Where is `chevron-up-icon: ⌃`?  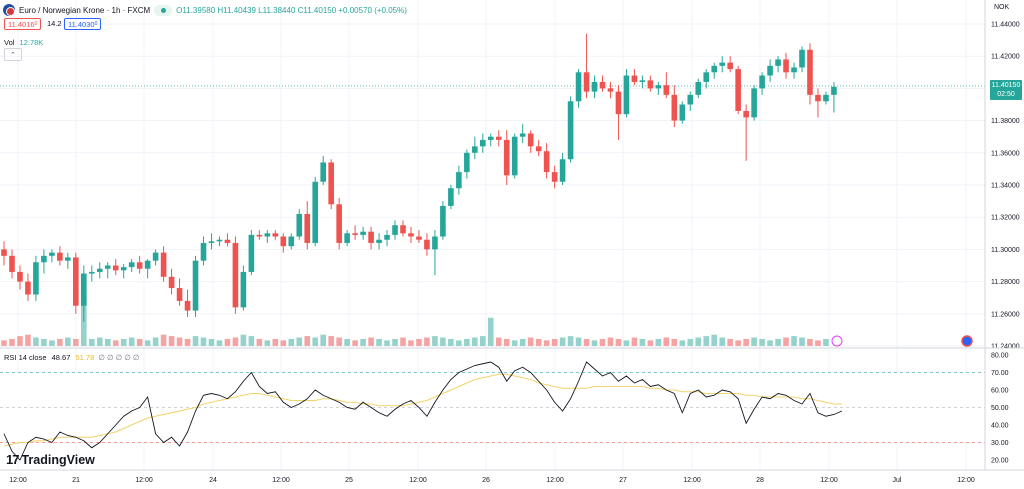
chevron-up-icon: ⌃ is located at coordinates (13, 55).